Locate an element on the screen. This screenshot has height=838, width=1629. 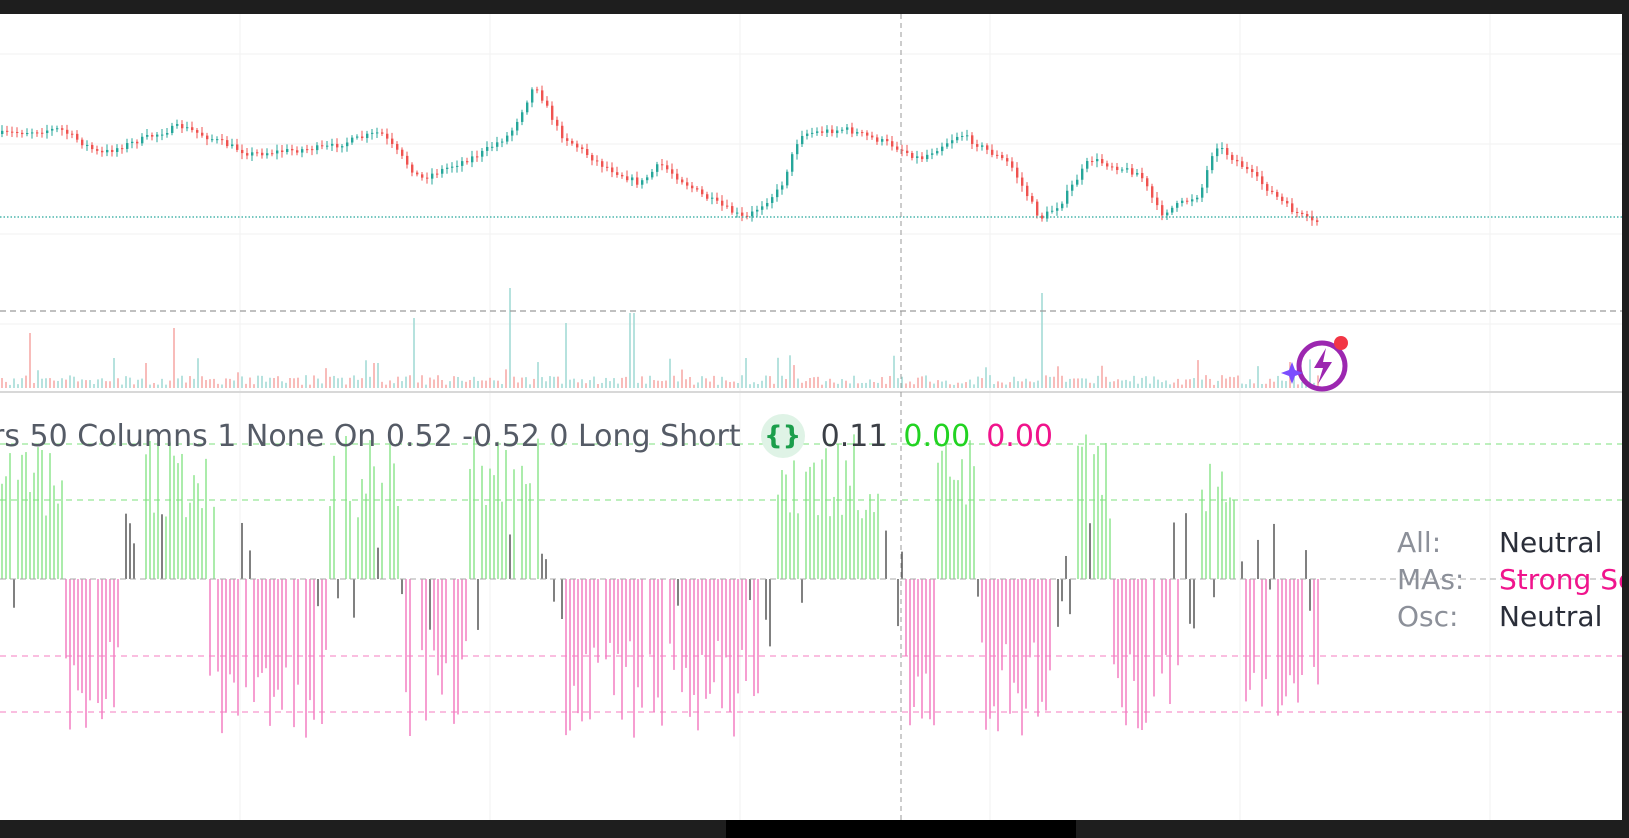
summary-row-all: All: Neutral is located at coordinates (1509, 542).